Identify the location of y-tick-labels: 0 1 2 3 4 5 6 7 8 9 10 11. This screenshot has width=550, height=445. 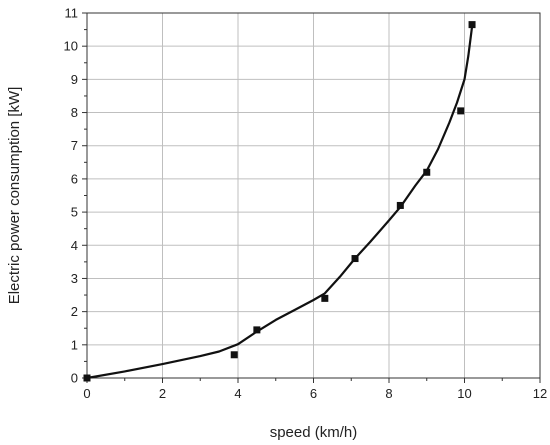
(71, 196).